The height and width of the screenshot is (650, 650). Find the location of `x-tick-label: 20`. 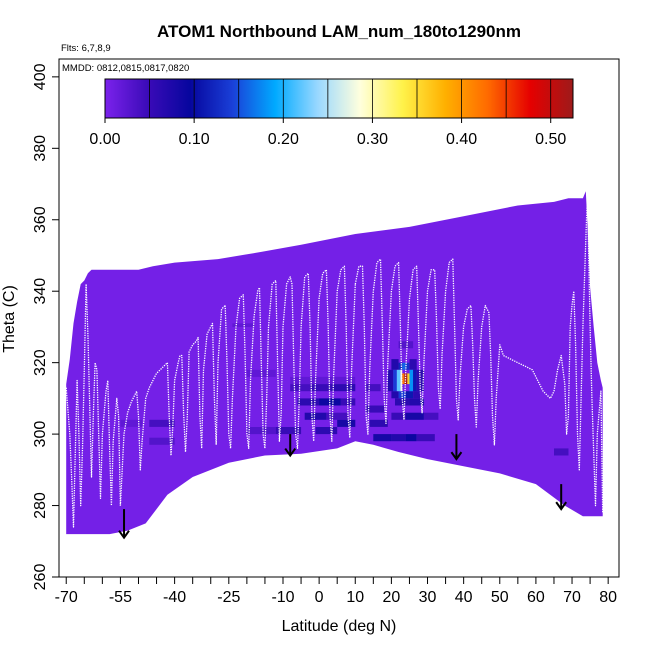

x-tick-label: 20 is located at coordinates (391, 597).